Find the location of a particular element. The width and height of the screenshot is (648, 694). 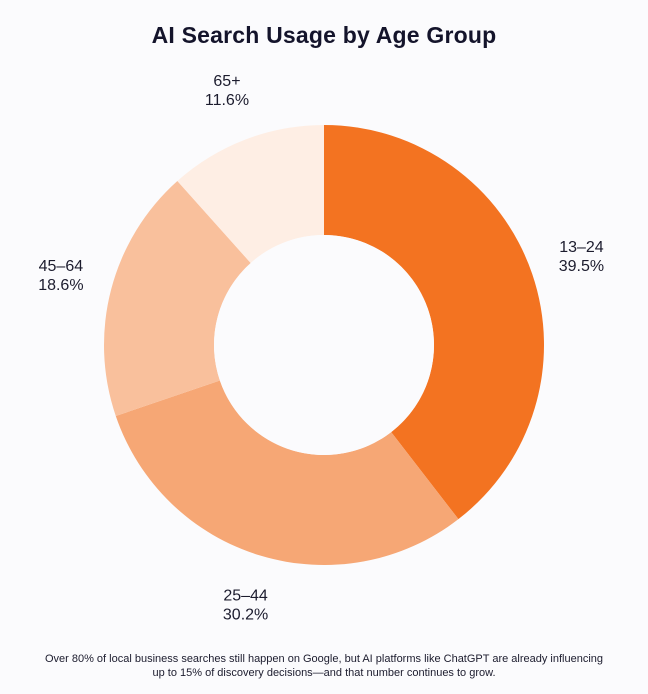

slice-category-label: 13–24 is located at coordinates (581, 247).